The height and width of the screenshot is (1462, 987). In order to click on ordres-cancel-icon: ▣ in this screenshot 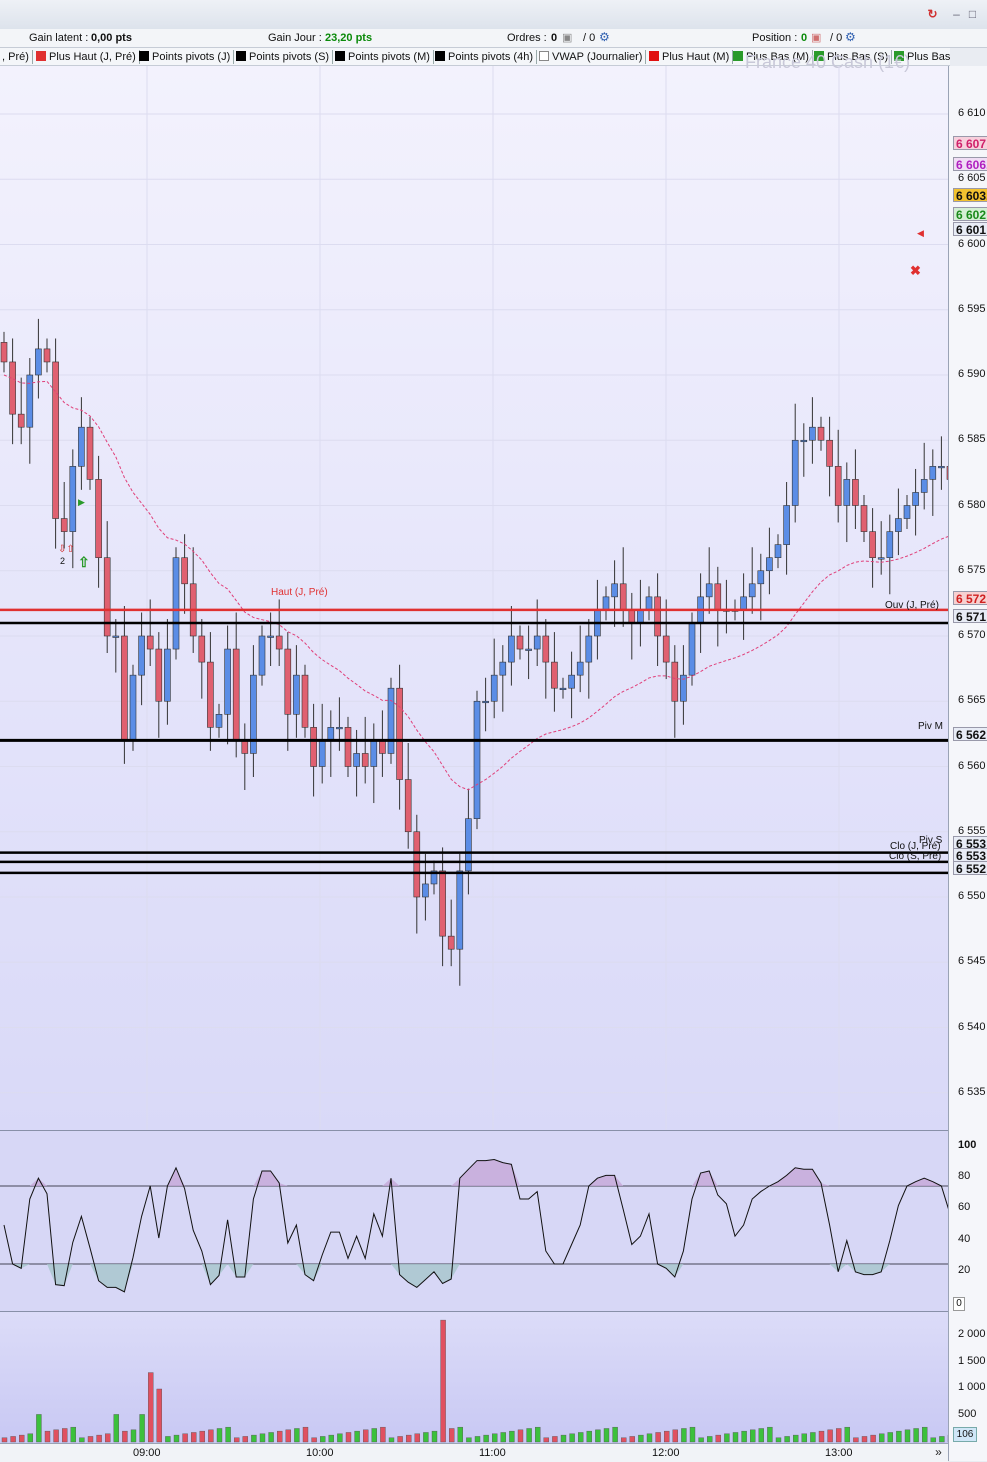, I will do `click(567, 38)`.